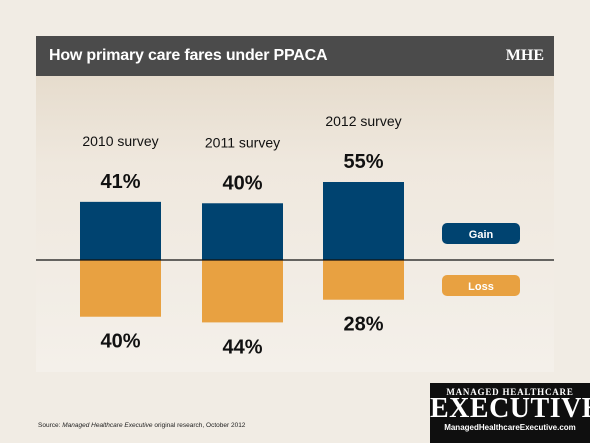 This screenshot has height=443, width=590. I want to click on logo-line1: MANAGED HEALTHCARE, so click(510, 392).